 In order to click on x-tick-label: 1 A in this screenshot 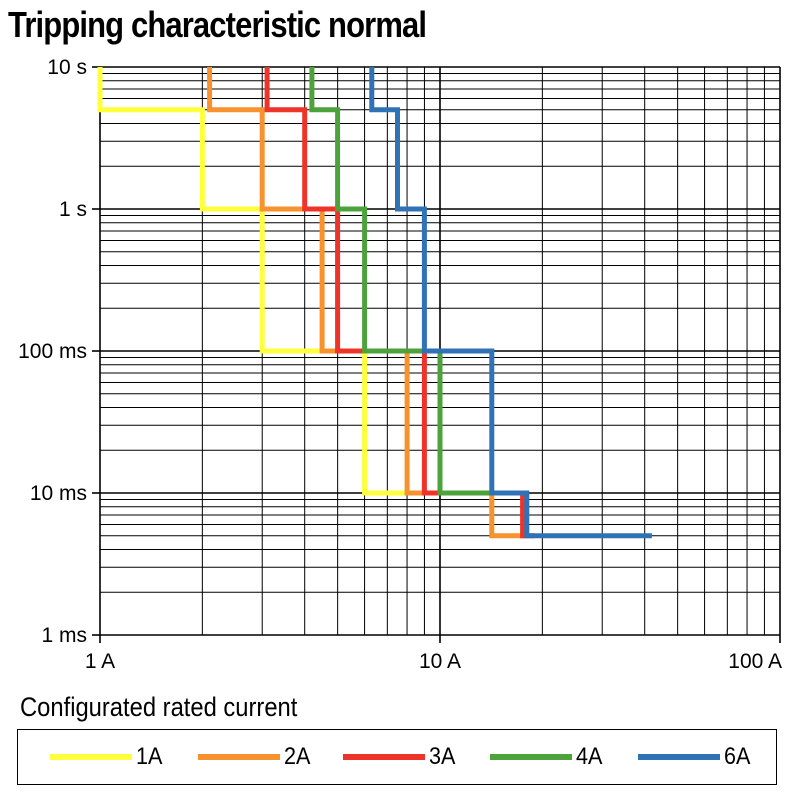, I will do `click(100, 661)`.